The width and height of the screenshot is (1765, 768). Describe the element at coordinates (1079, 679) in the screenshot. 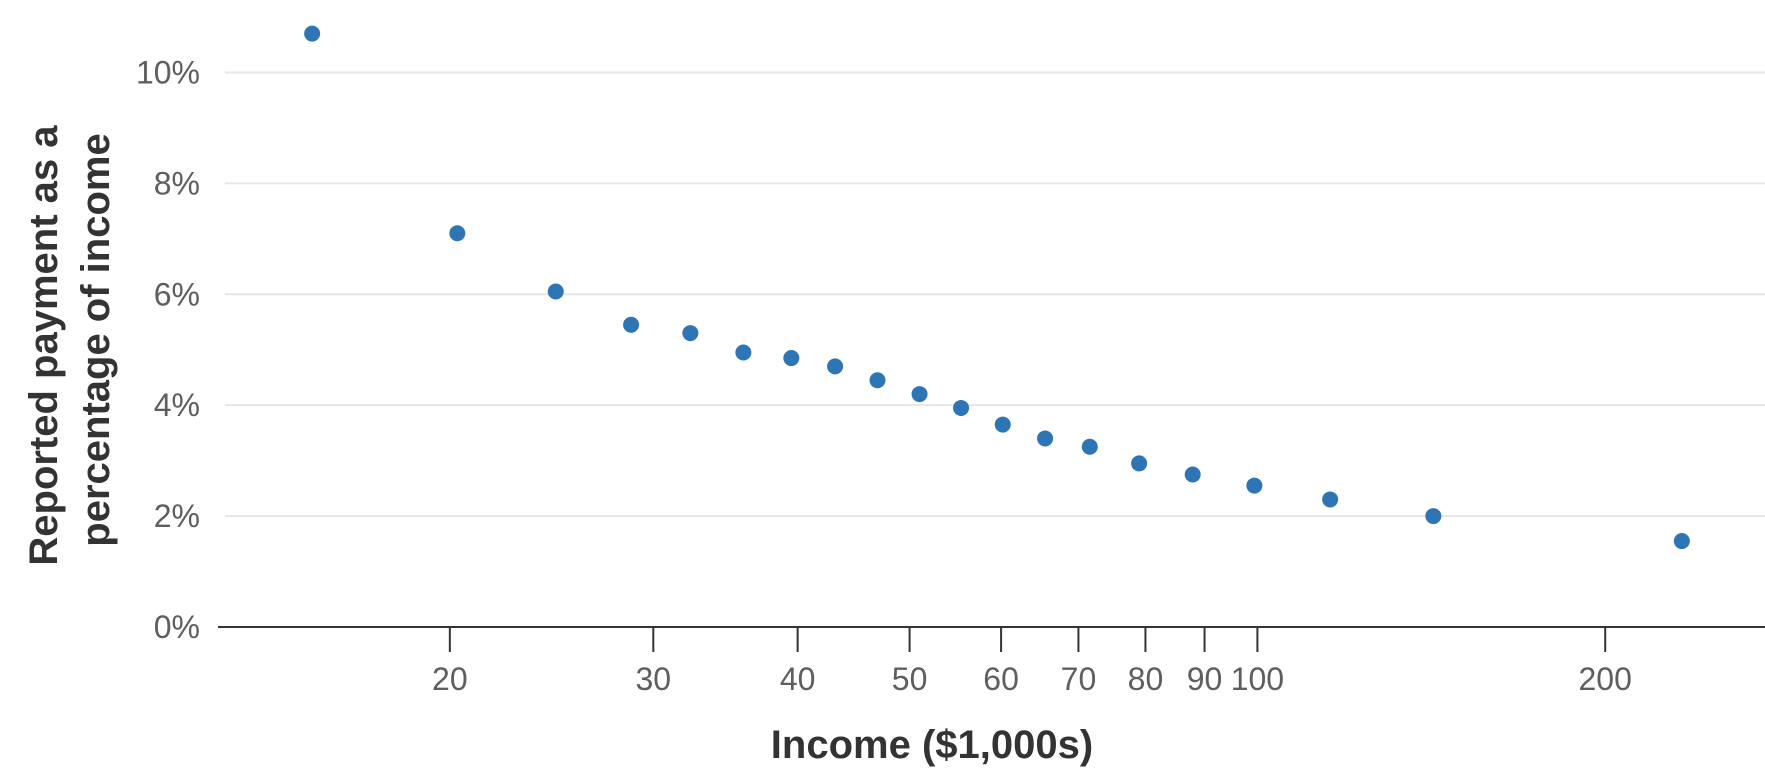

I see `x-tick-label: 70` at that location.